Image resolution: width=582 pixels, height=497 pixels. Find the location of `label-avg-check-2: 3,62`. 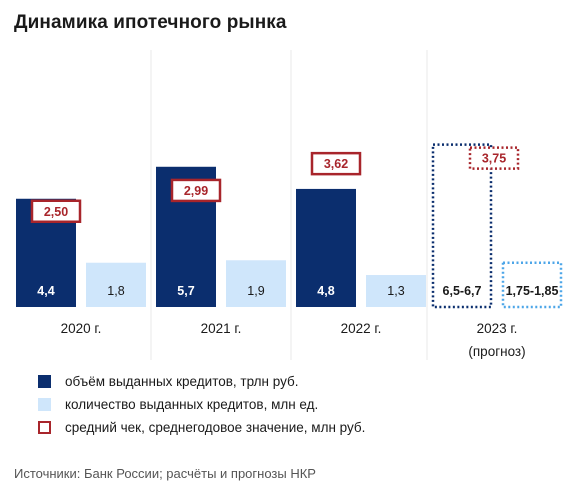

label-avg-check-2: 3,62 is located at coordinates (336, 164).